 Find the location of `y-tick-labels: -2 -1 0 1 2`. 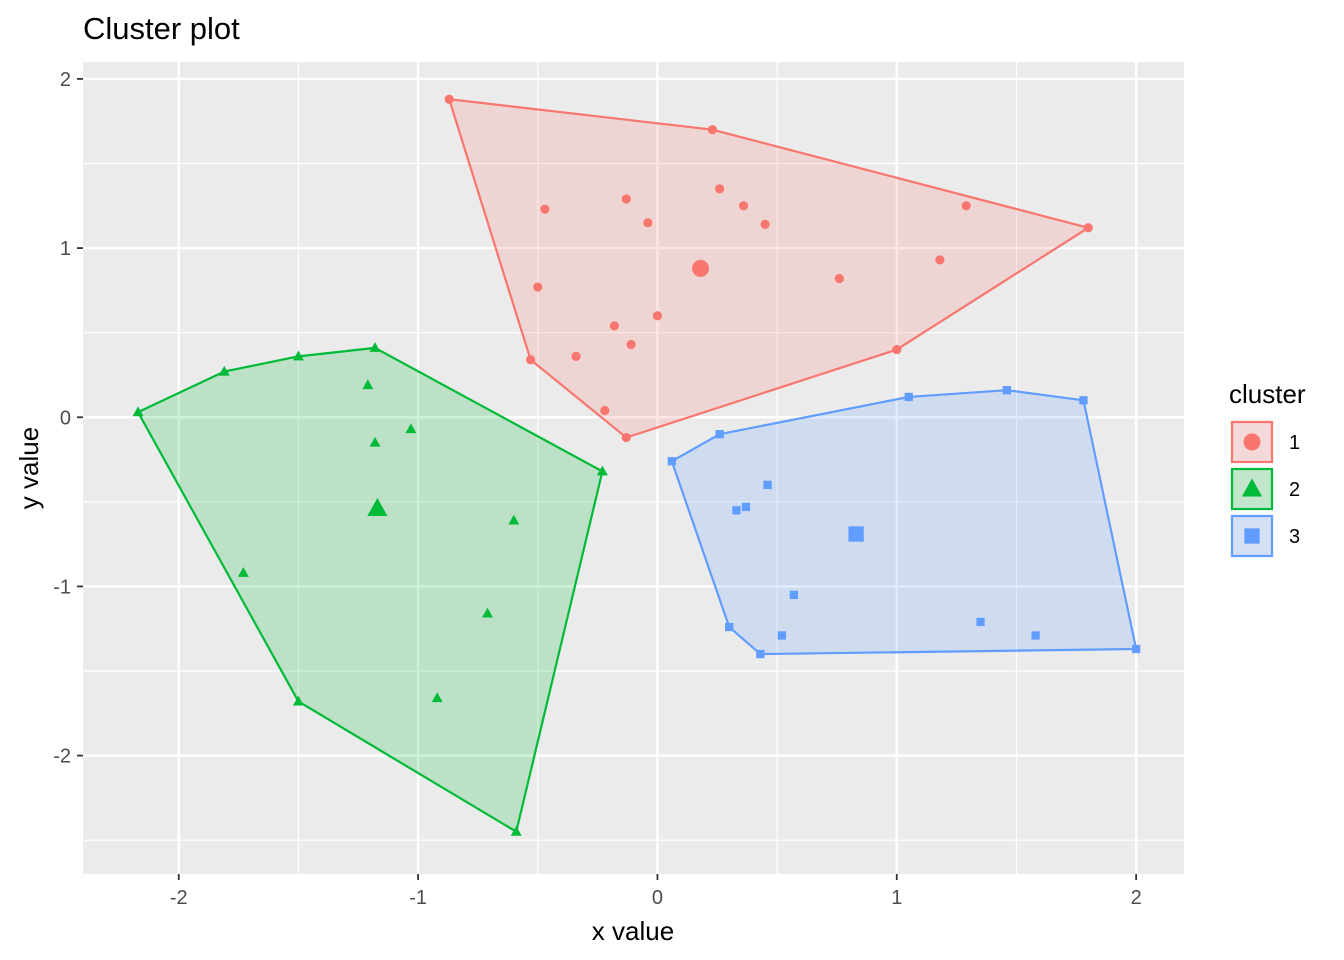

y-tick-labels: -2 -1 0 1 2 is located at coordinates (62, 418).